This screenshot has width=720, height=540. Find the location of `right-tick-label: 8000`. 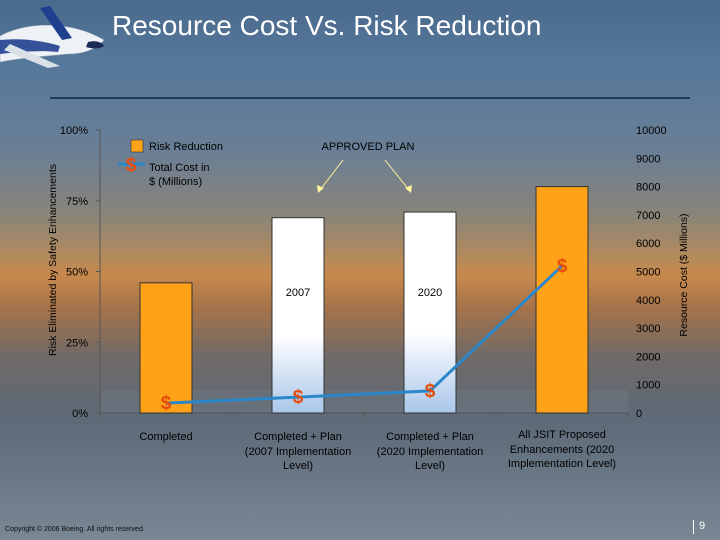

right-tick-label: 8000 is located at coordinates (648, 188).